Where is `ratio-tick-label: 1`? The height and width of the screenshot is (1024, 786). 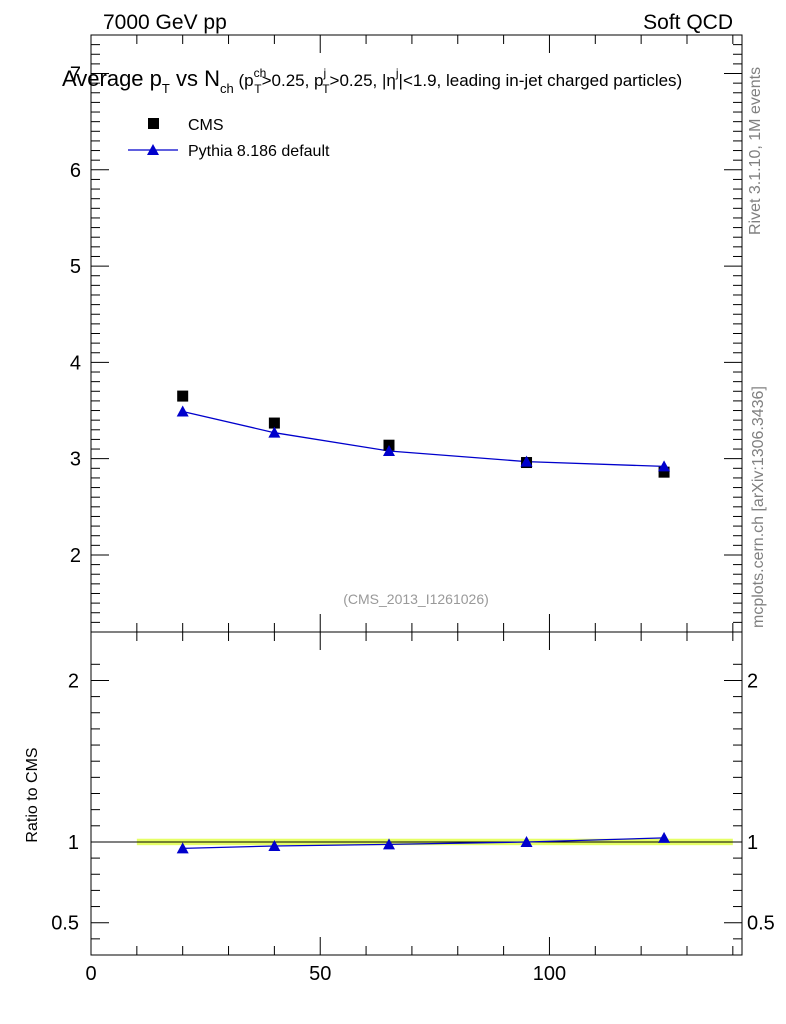 ratio-tick-label: 1 is located at coordinates (73, 843).